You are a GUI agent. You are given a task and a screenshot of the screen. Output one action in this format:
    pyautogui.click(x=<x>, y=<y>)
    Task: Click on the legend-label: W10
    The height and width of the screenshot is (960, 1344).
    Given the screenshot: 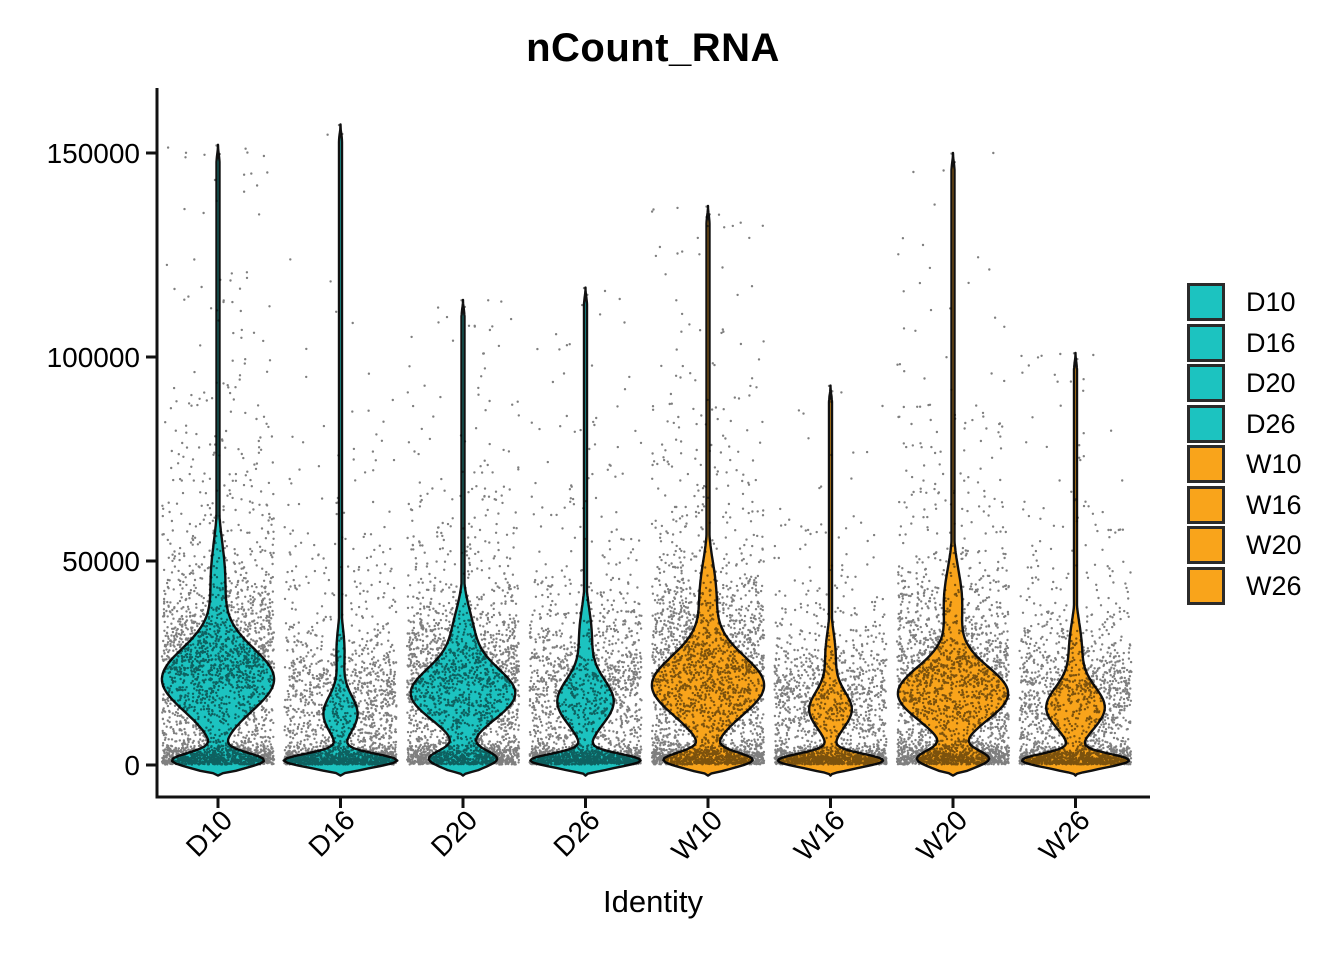 What is the action you would take?
    pyautogui.click(x=1274, y=464)
    